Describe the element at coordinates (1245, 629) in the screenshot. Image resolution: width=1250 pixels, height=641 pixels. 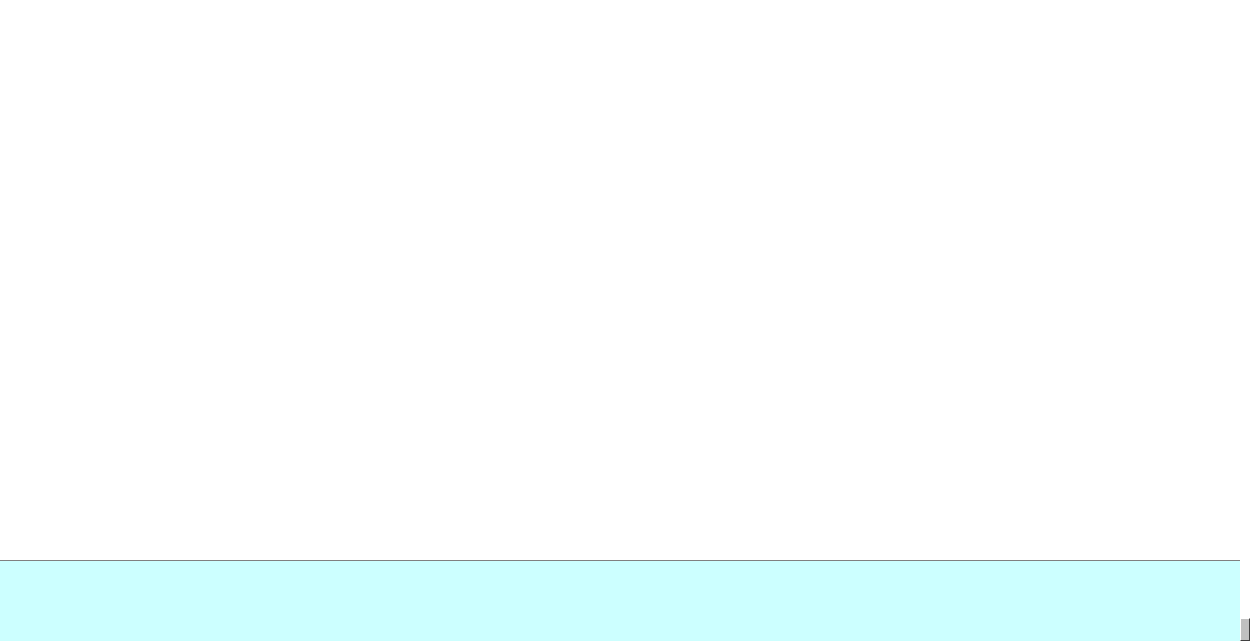
I see `scrollbar-thumb` at that location.